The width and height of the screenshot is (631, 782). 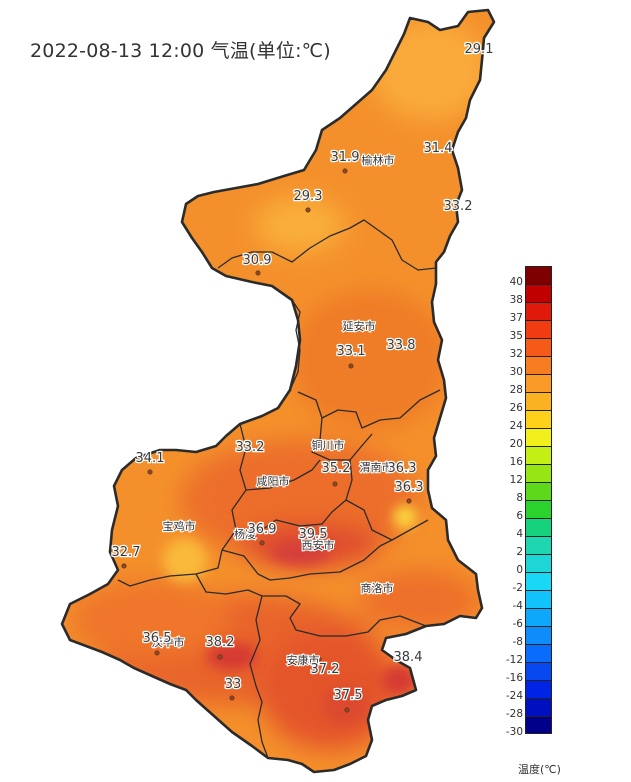 I want to click on city-label-ankang: 安康市, so click(x=303, y=660).